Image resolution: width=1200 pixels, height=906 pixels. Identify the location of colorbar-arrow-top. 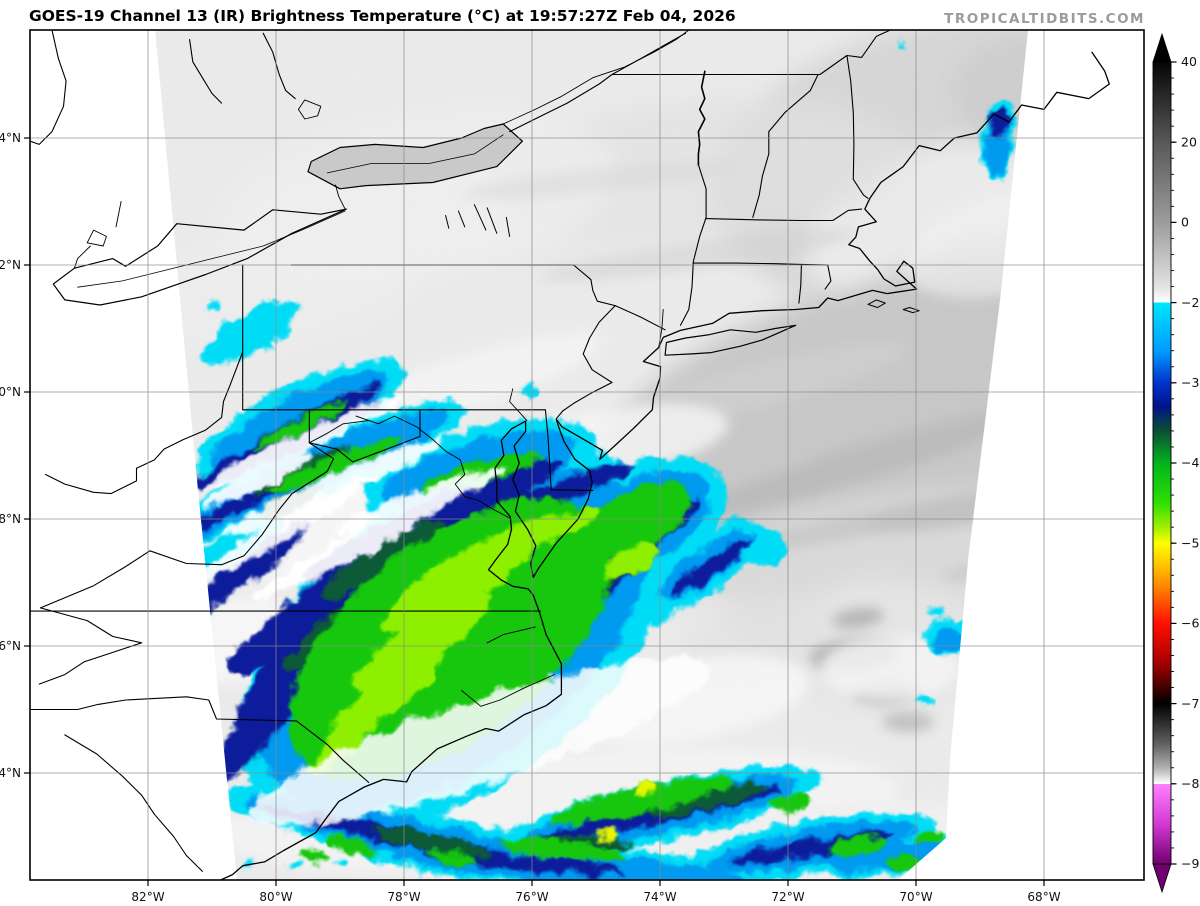
(1162, 47).